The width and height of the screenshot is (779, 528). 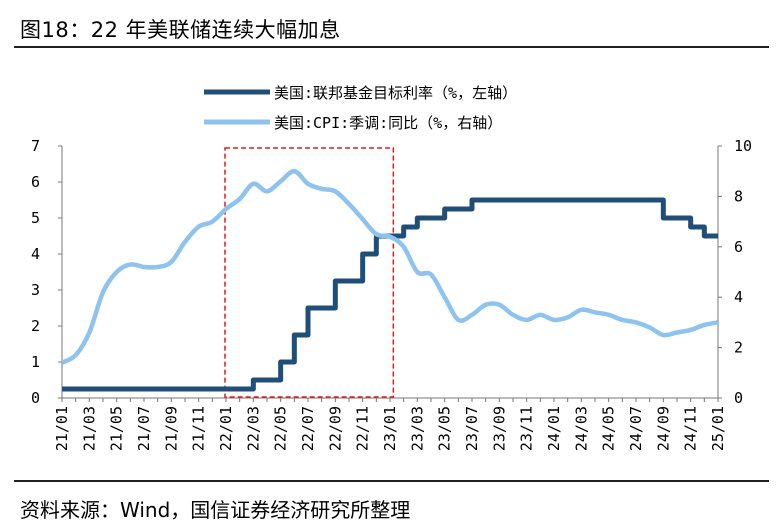 I want to click on right-tick-label: 8, so click(x=738, y=196).